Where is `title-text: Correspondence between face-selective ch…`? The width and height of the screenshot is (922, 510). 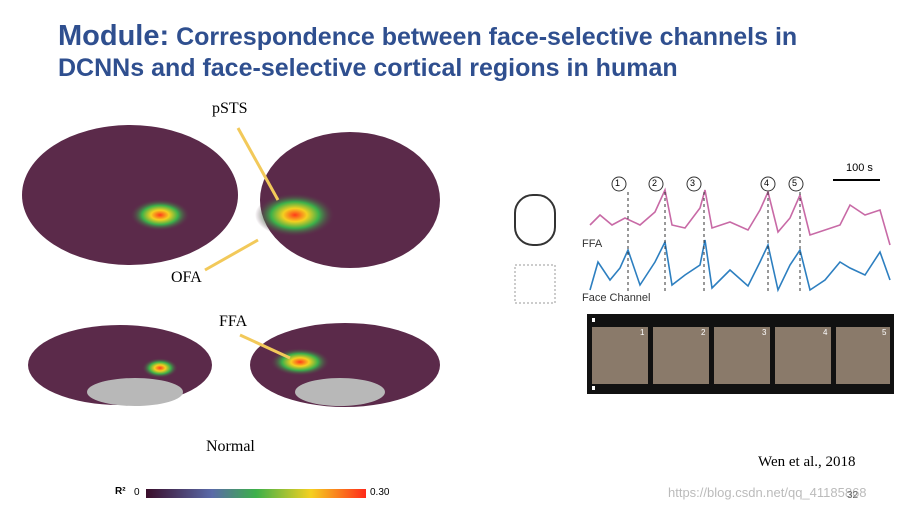
title-text: Correspondence between face-selective ch… is located at coordinates (487, 37).